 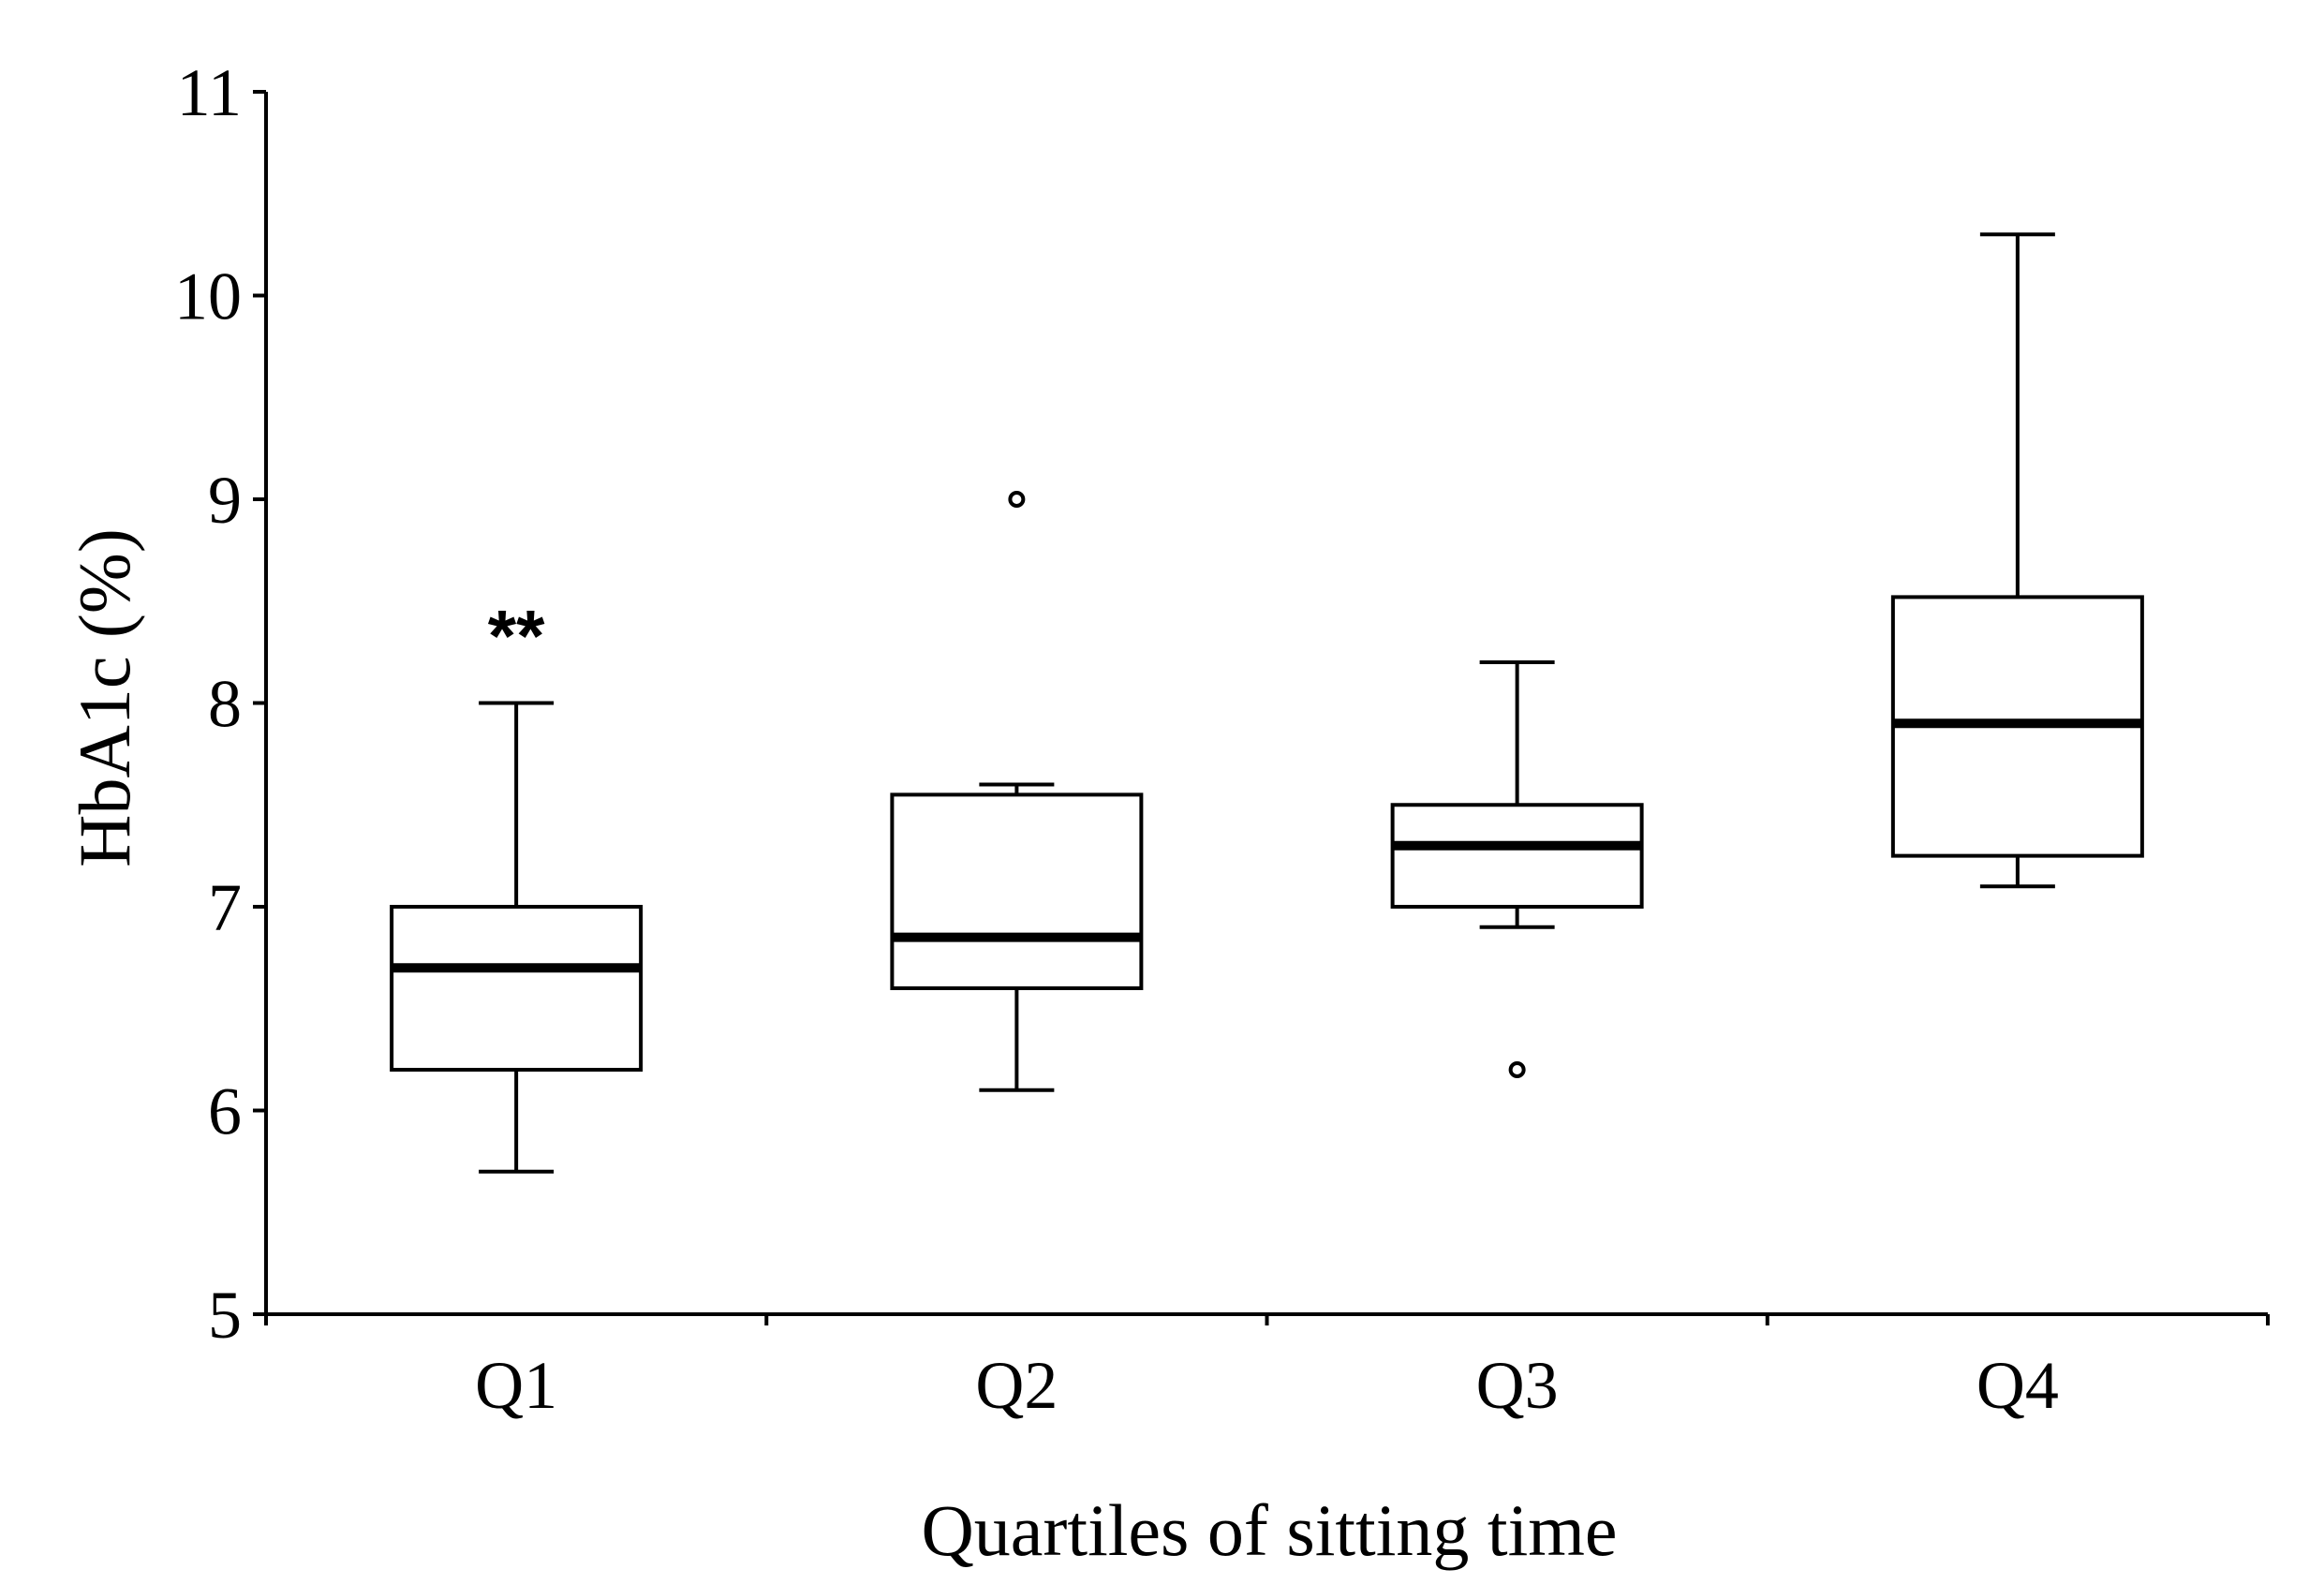 I want to click on y-tick-label: 5, so click(x=225, y=1315).